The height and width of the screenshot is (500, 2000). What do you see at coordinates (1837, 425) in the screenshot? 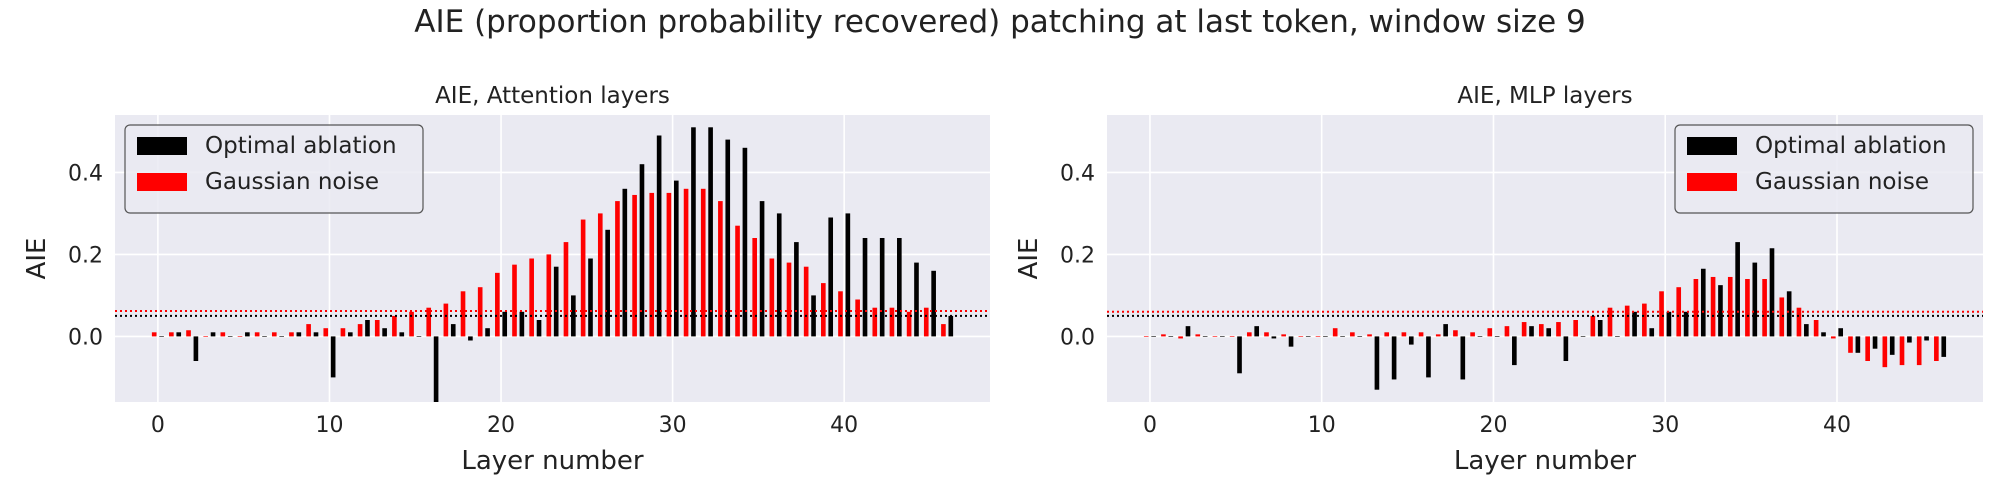
I see `x-tick-label: 40` at bounding box center [1837, 425].